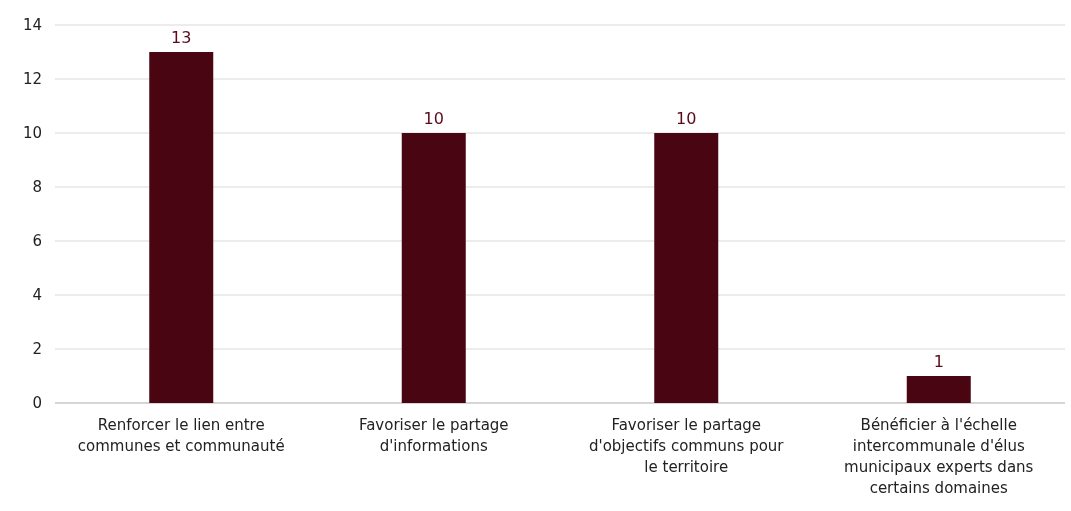 This screenshot has height=511, width=1071. Describe the element at coordinates (939, 456) in the screenshot. I see `x-tick-label: Bénéficier à l'échelle intercommunale d'élus municipaux experts dans certains domaines` at that location.